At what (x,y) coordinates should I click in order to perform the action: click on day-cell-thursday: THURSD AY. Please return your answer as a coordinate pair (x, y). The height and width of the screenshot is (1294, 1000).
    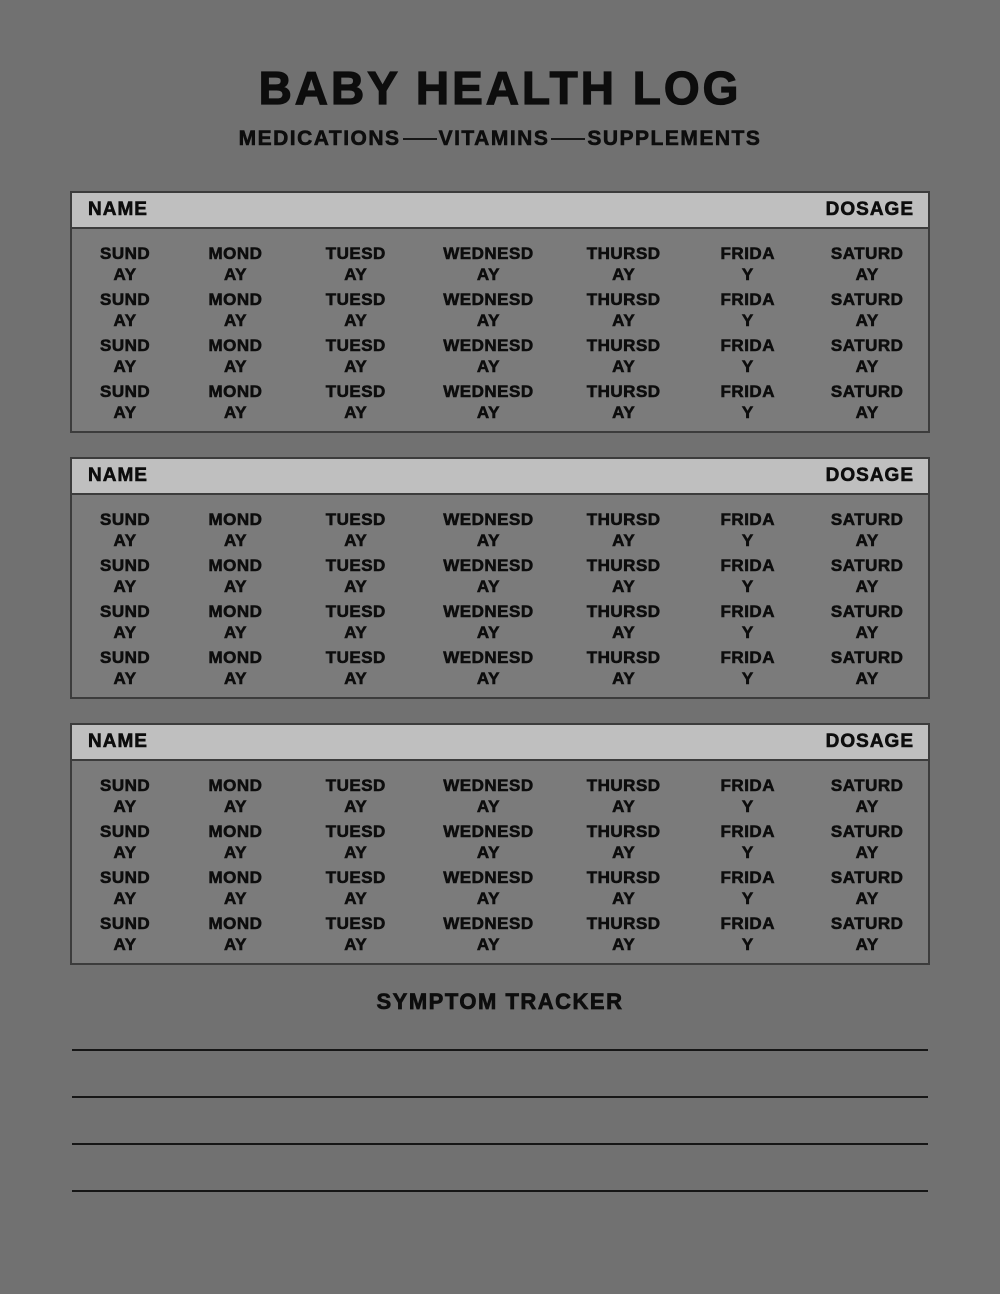
    Looking at the image, I should click on (623, 530).